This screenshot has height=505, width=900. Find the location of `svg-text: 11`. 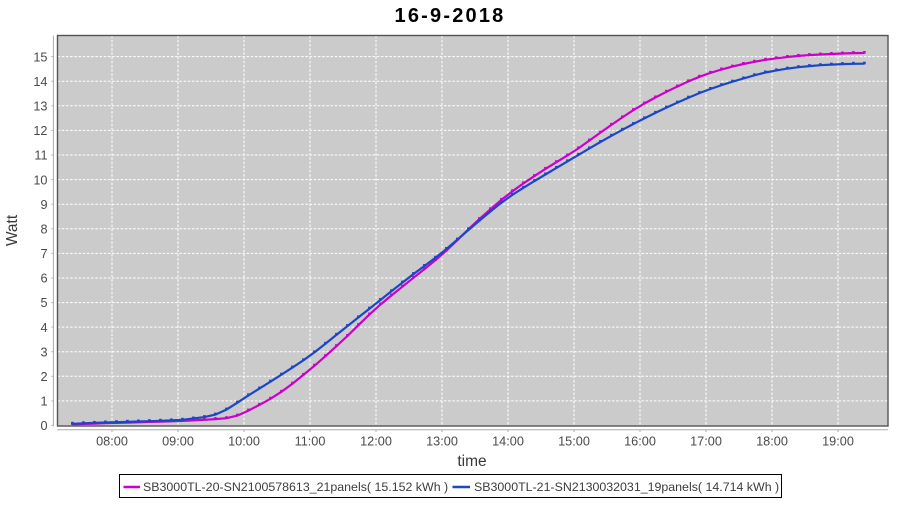

svg-text: 11 is located at coordinates (40, 156).